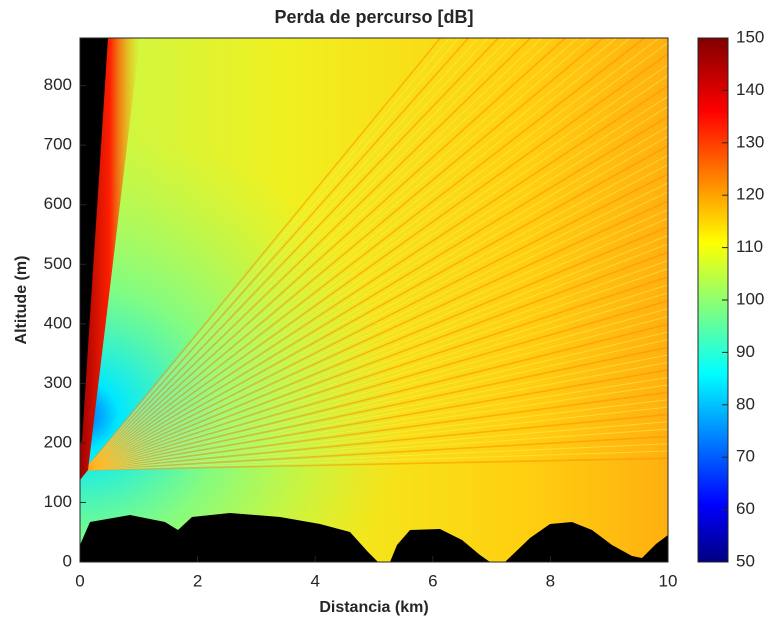 The height and width of the screenshot is (624, 772). Describe the element at coordinates (432, 580) in the screenshot. I see `x-tick-label: 6` at that location.